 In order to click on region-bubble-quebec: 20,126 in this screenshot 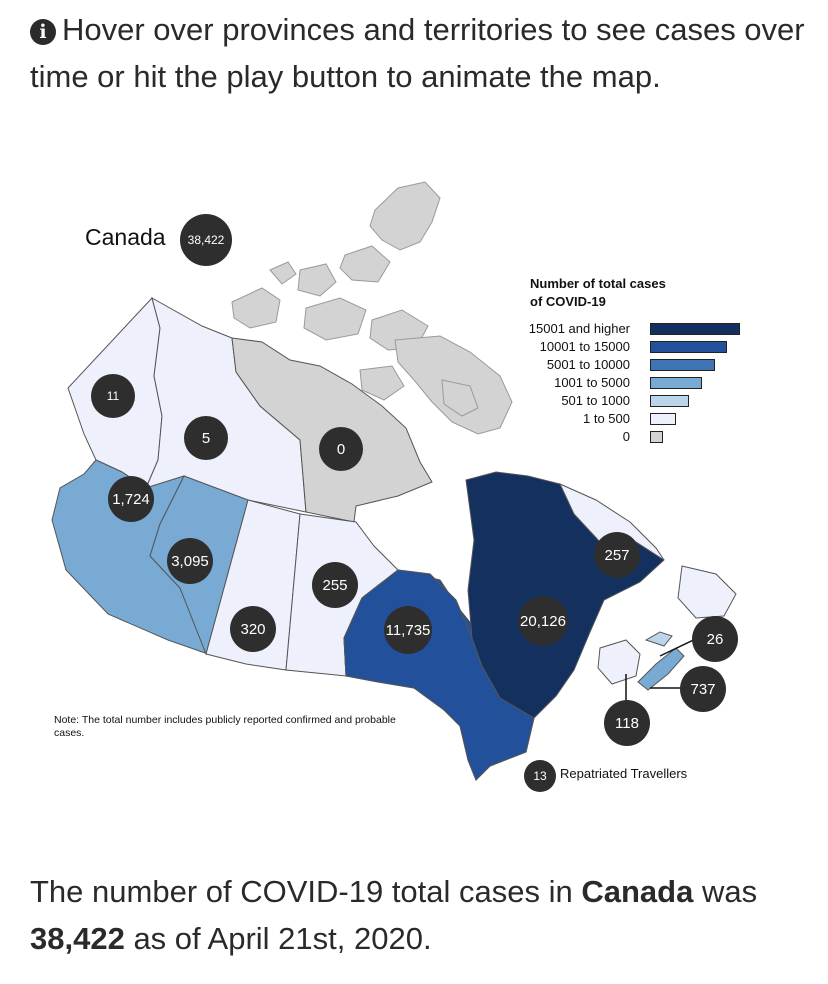, I will do `click(543, 621)`.